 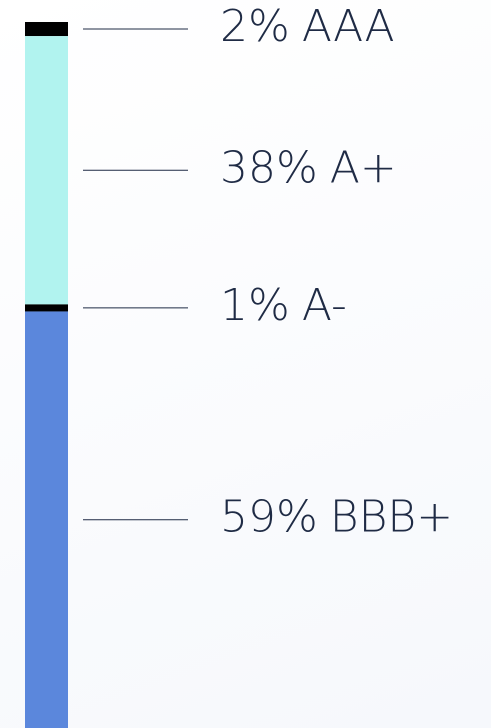 I want to click on value-label: 38%, so click(x=269, y=167).